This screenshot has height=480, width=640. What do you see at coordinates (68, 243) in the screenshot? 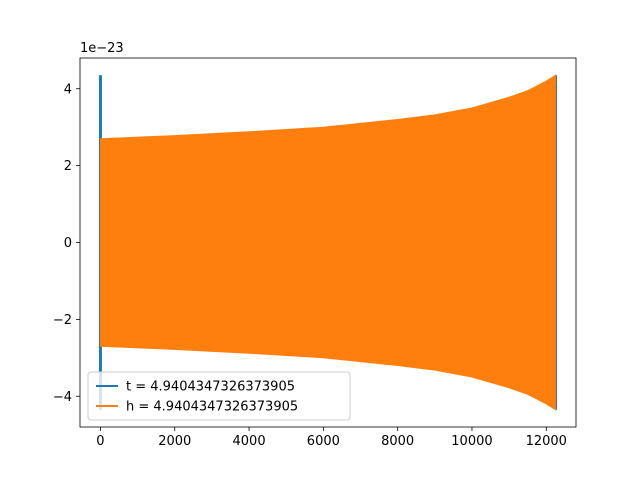
I see `y-tick-label: 0` at bounding box center [68, 243].